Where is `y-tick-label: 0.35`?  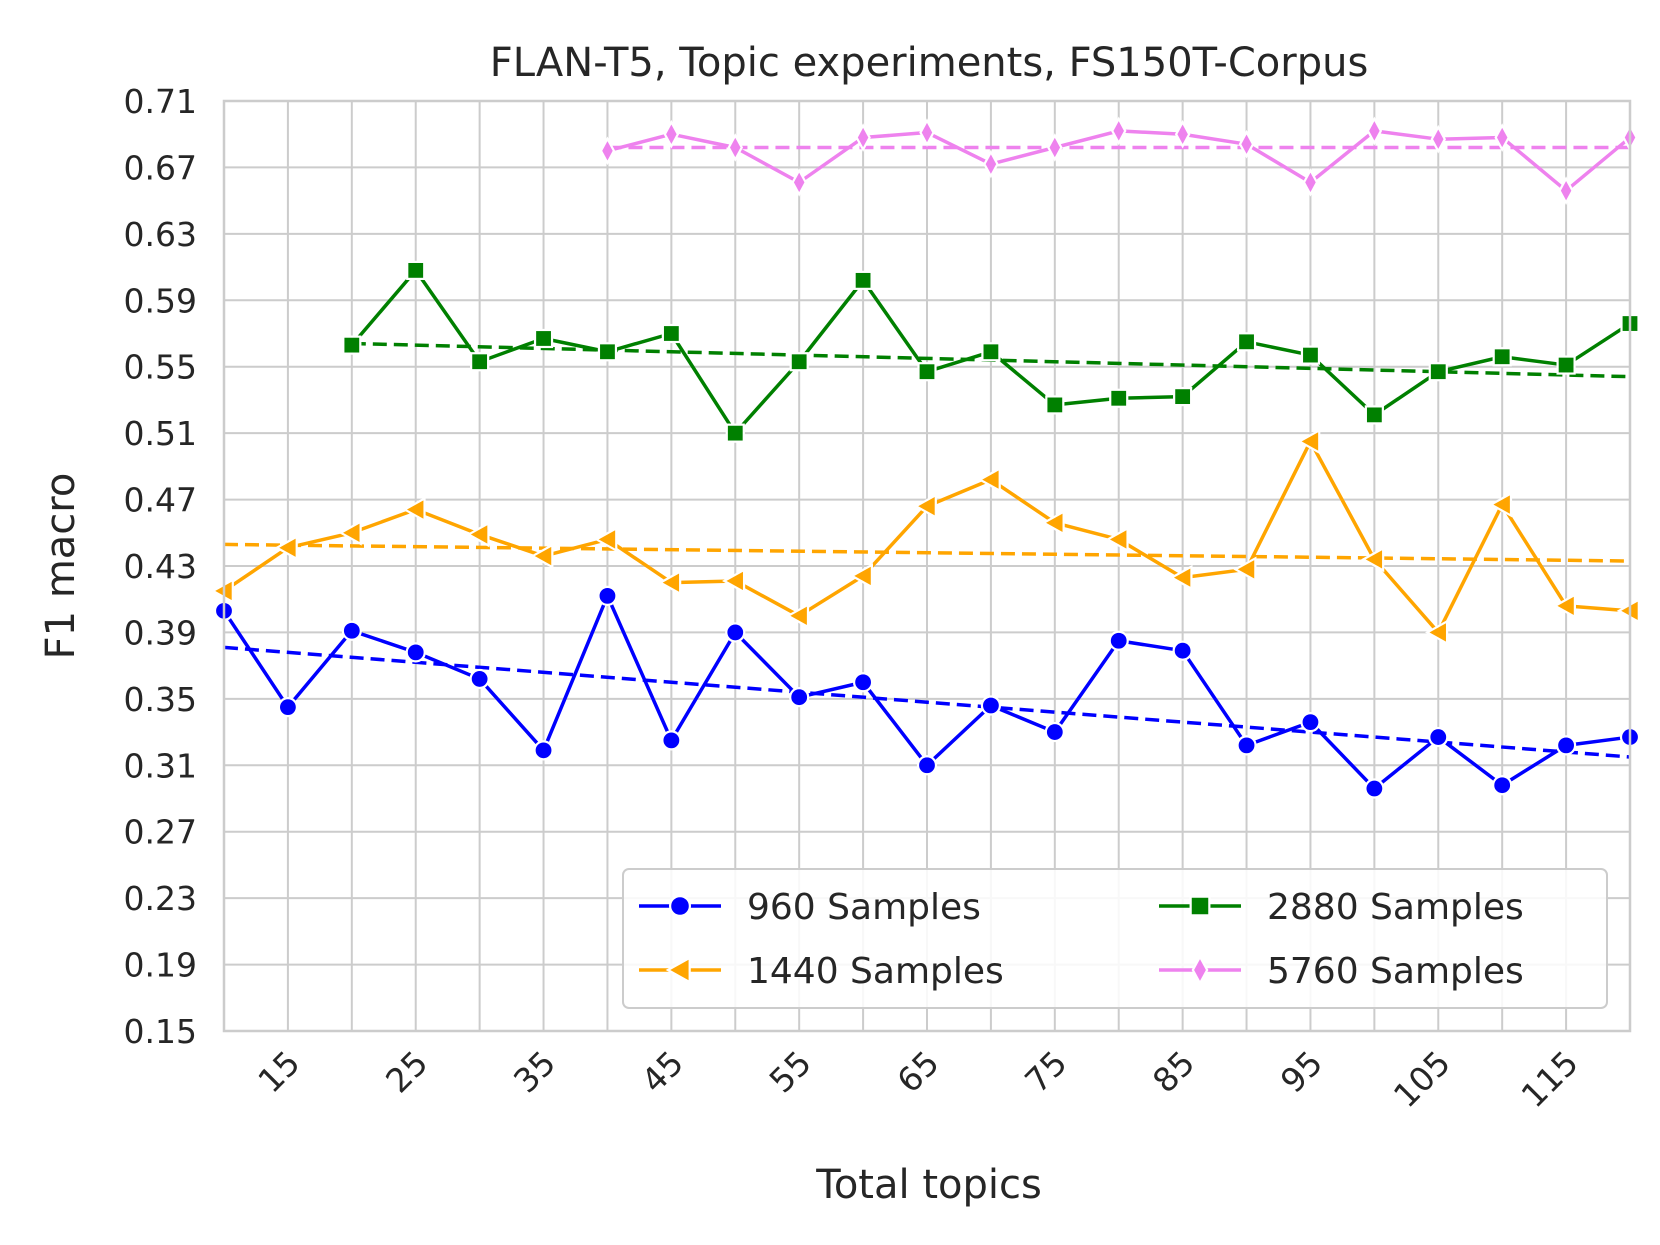 y-tick-label: 0.35 is located at coordinates (160, 699).